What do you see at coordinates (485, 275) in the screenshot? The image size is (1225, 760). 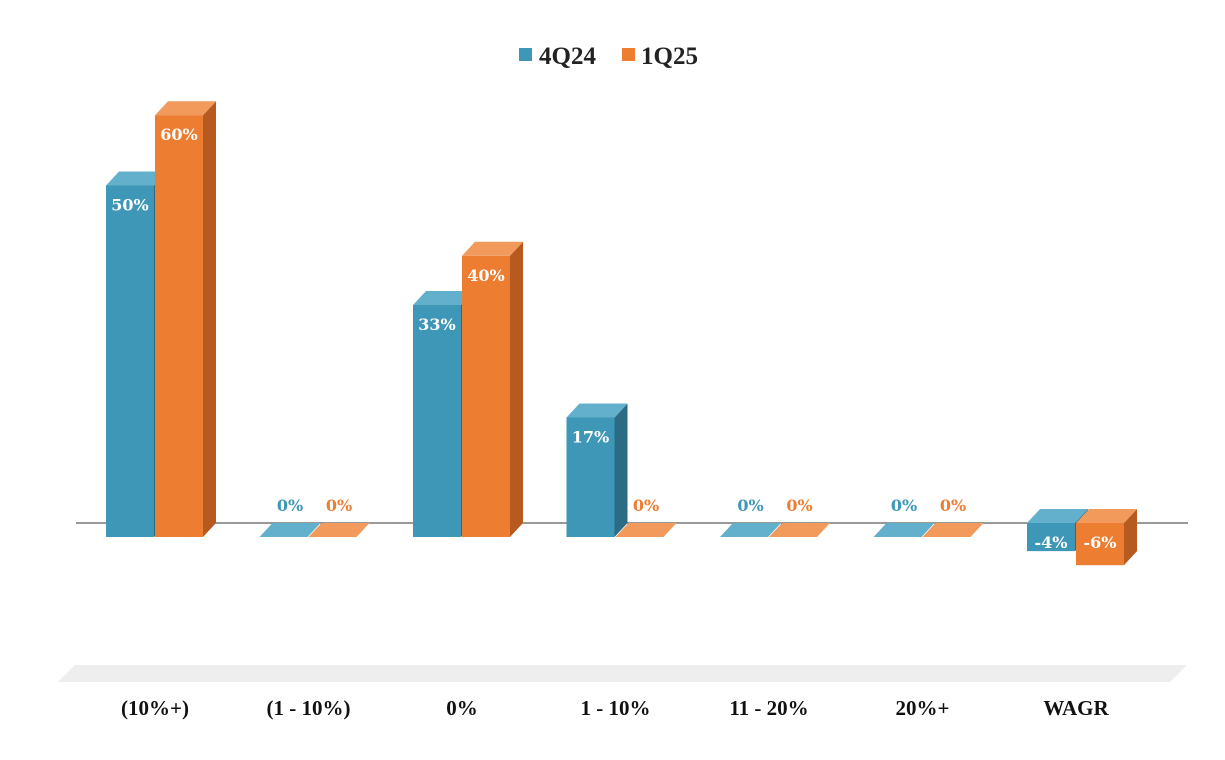 I see `data-label-1q25-2: 40%` at bounding box center [485, 275].